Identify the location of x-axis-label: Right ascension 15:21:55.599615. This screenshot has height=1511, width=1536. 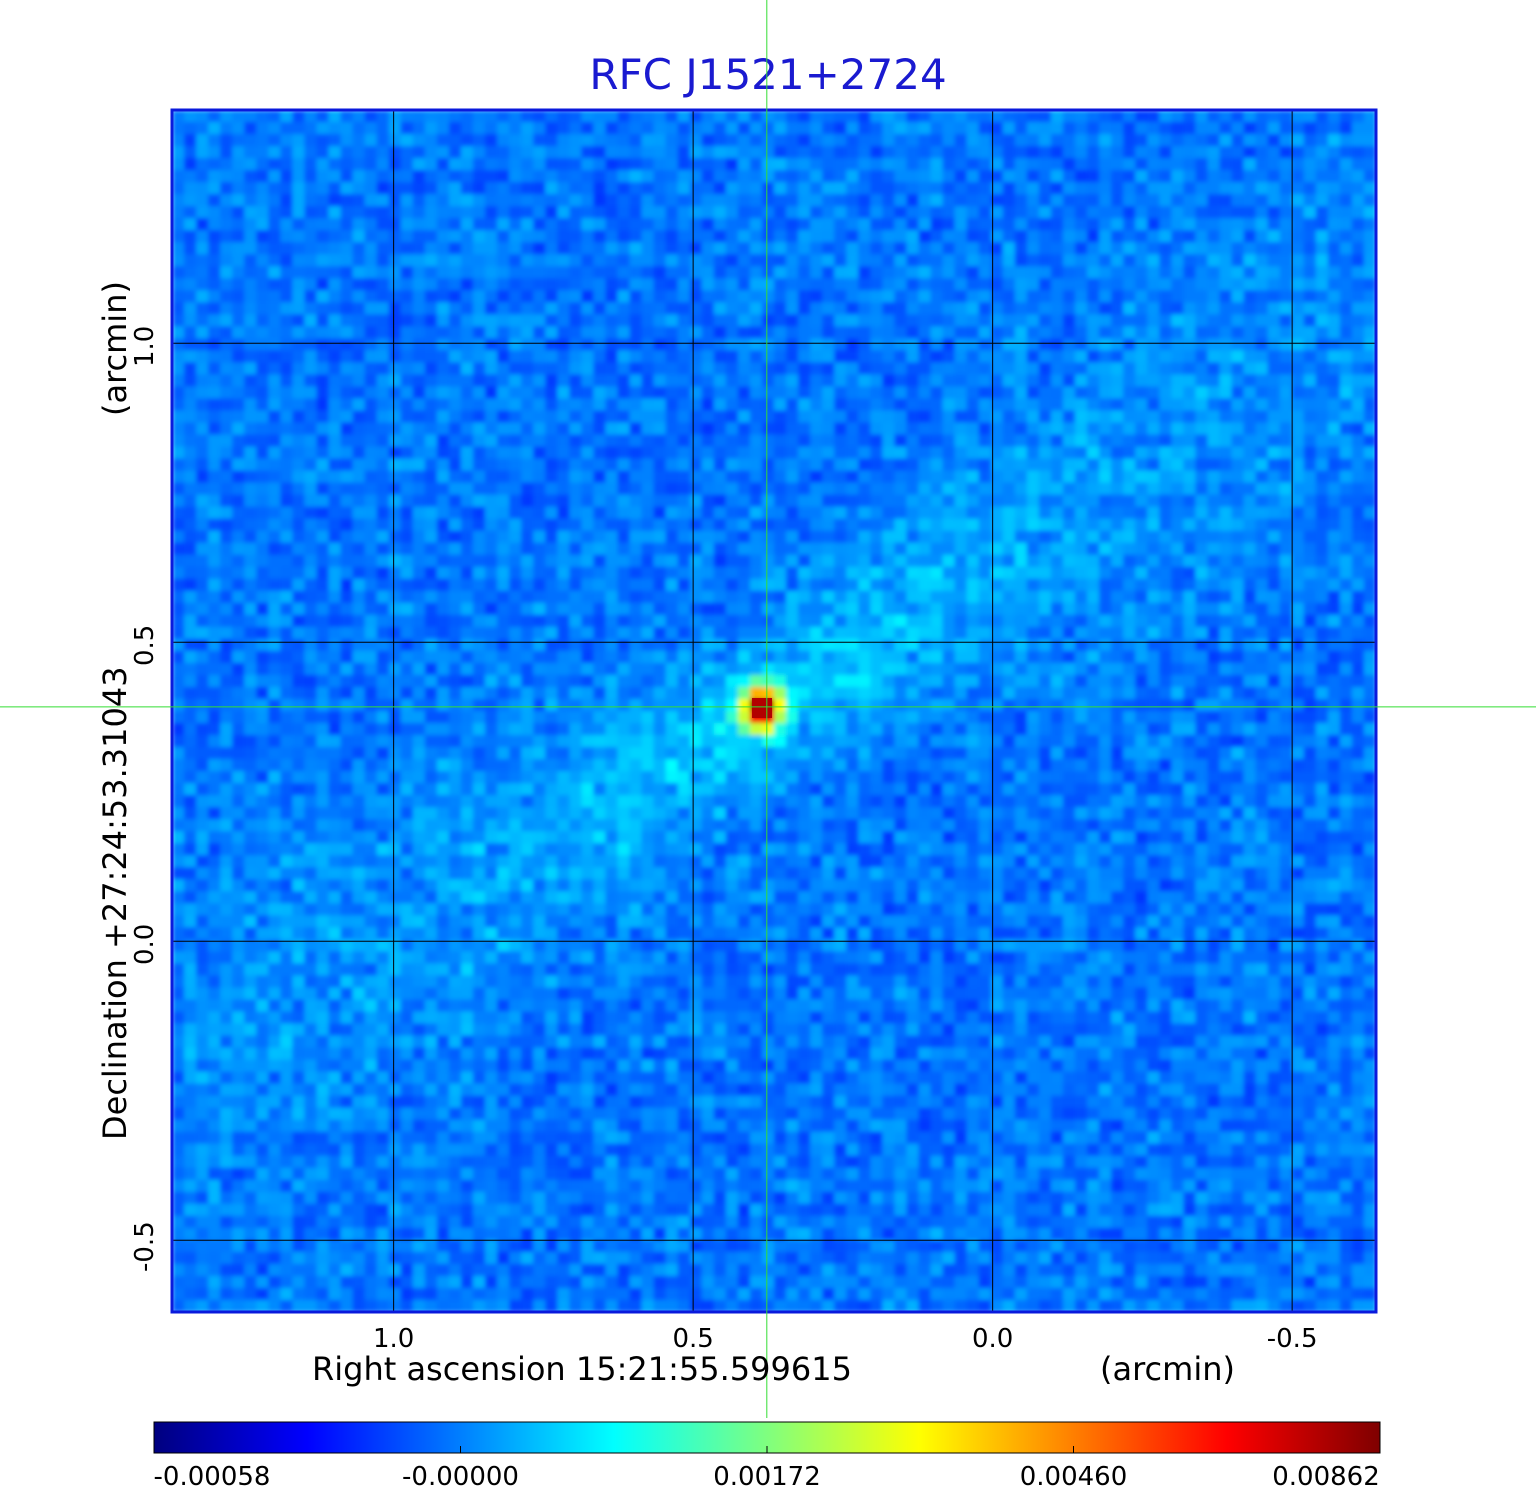
(582, 1369).